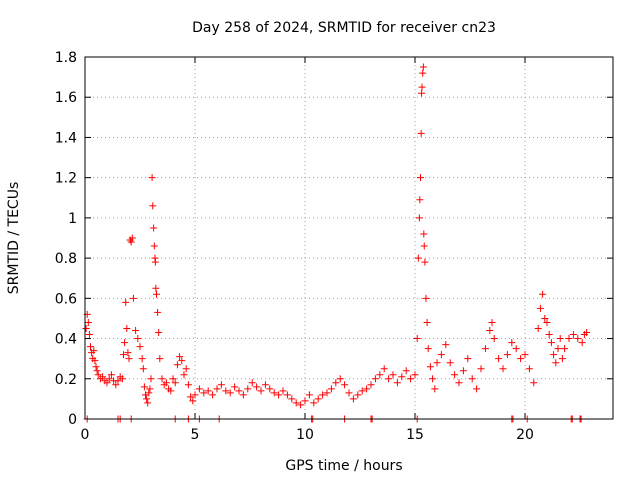 This screenshot has height=480, width=640. I want to click on x-tick-label: 10, so click(305, 435).